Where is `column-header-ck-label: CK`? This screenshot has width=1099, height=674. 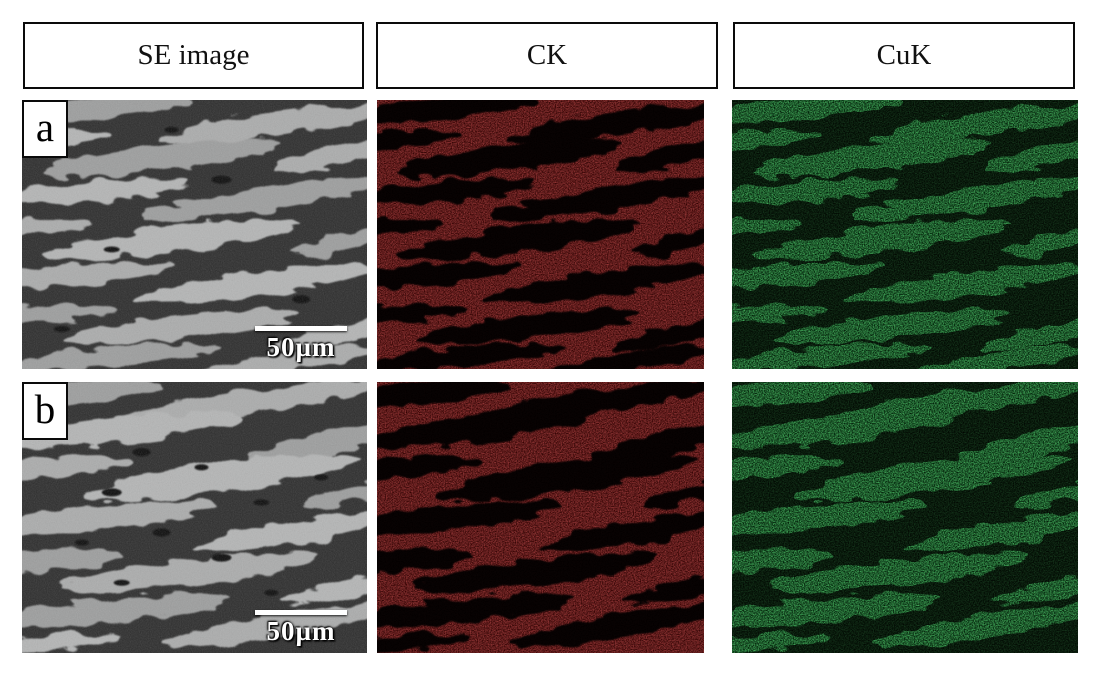 column-header-ck-label: CK is located at coordinates (547, 55).